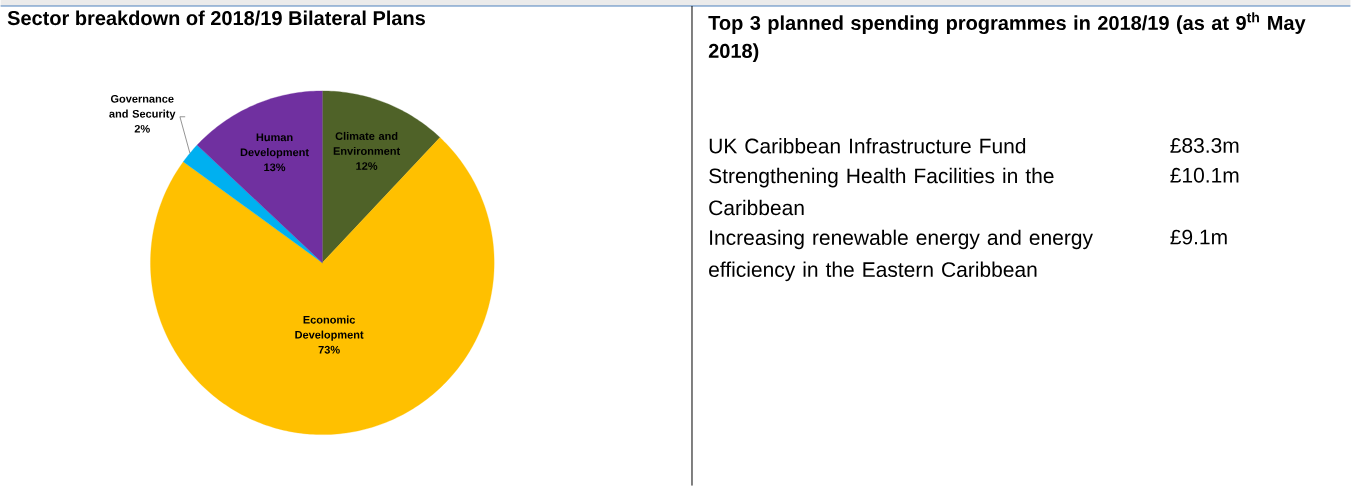  I want to click on text: £10.1m, so click(1204, 175).